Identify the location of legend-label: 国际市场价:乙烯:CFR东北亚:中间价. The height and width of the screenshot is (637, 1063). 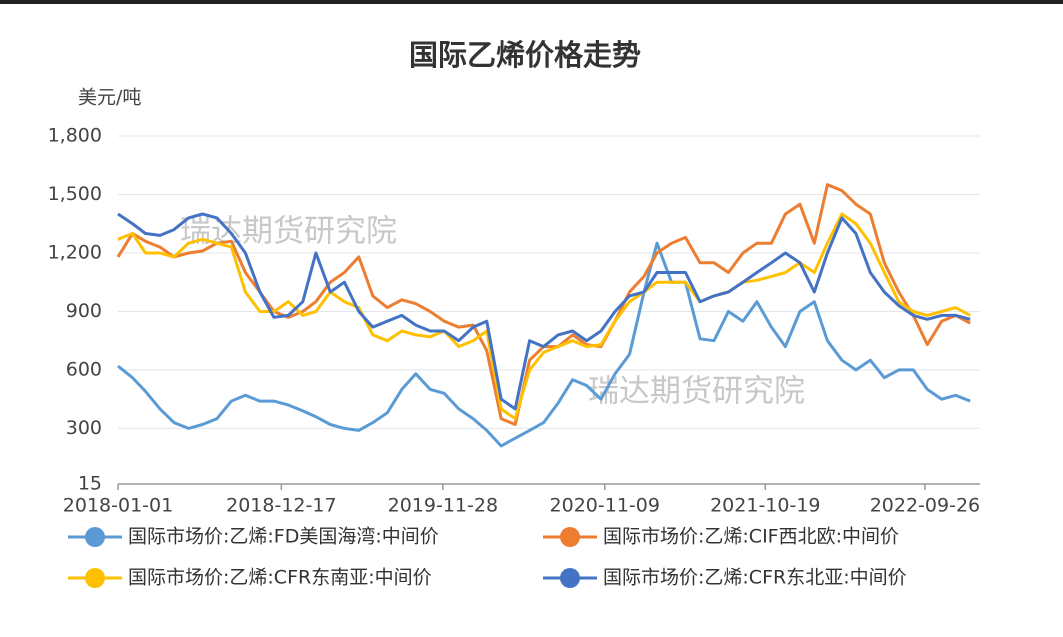
(755, 578).